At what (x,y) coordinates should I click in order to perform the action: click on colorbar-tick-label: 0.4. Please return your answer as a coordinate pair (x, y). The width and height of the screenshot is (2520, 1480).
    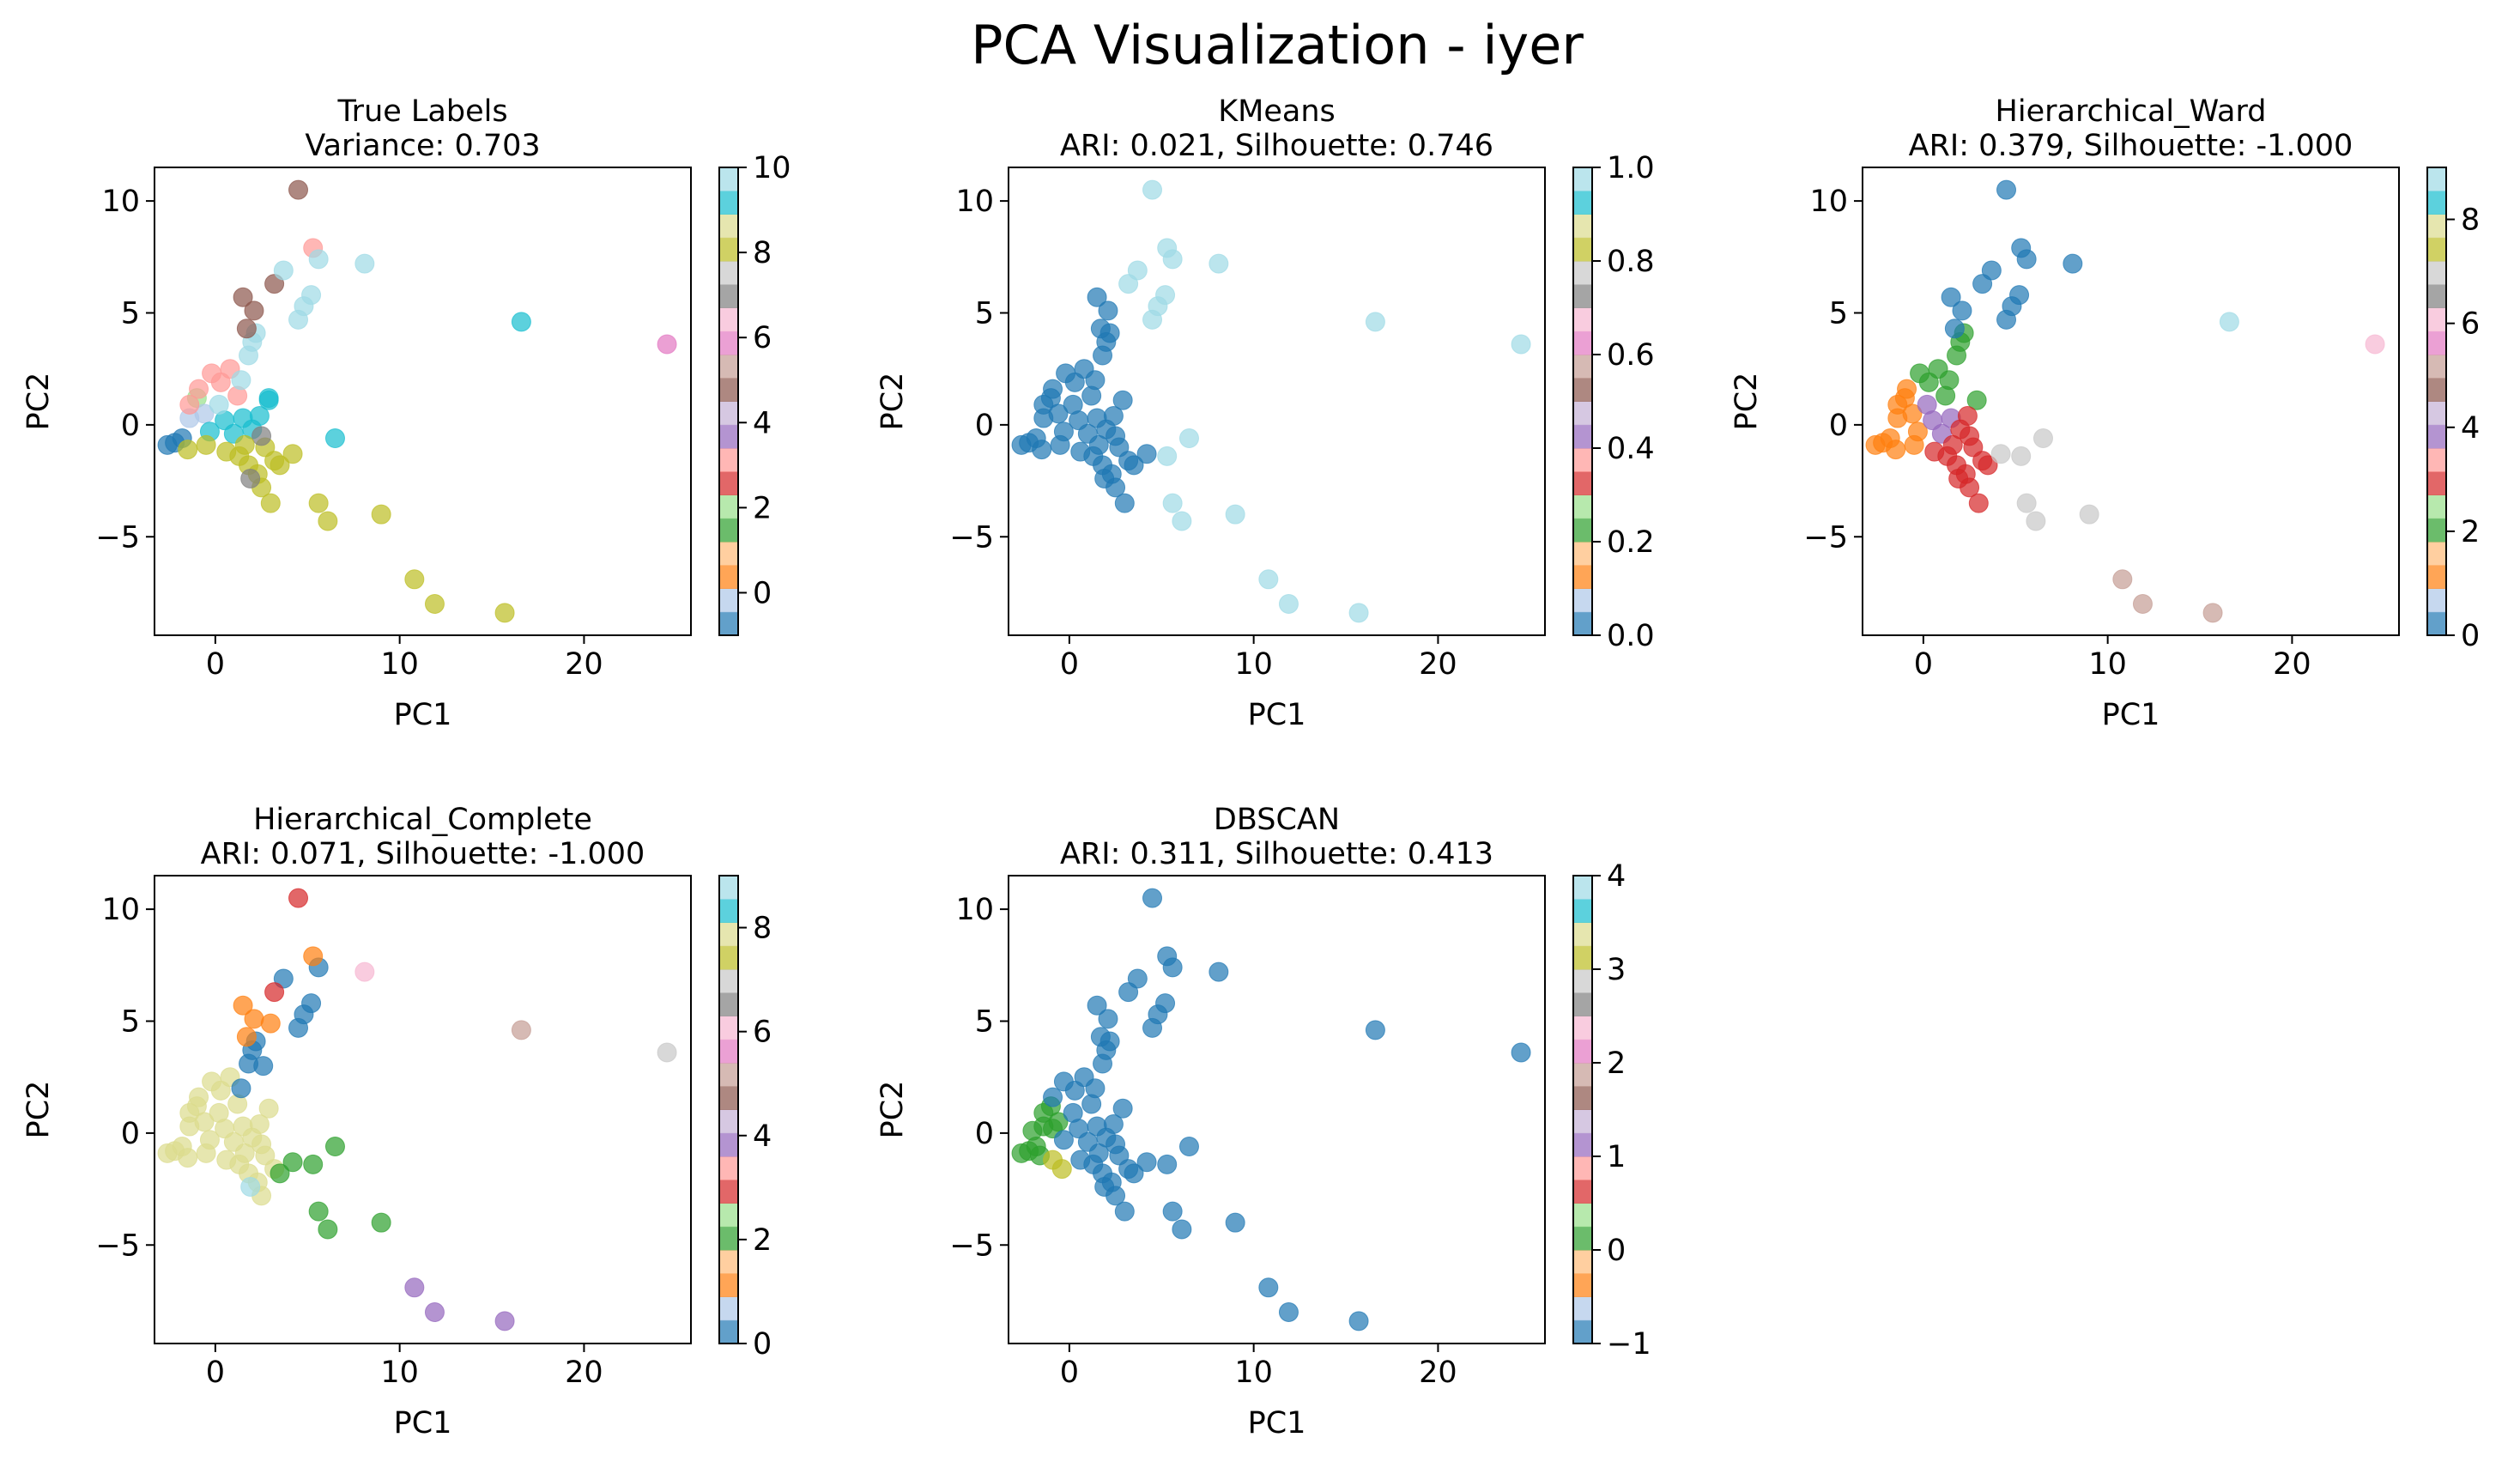
    Looking at the image, I should click on (1631, 449).